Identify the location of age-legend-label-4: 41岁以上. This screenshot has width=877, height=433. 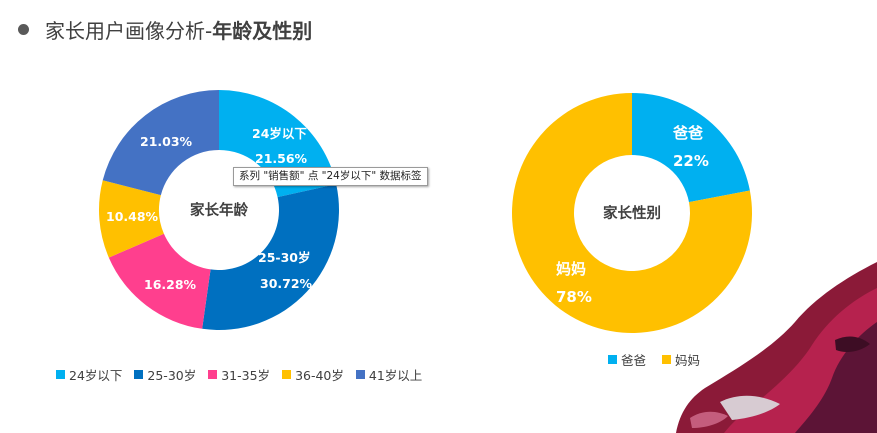
(395, 375).